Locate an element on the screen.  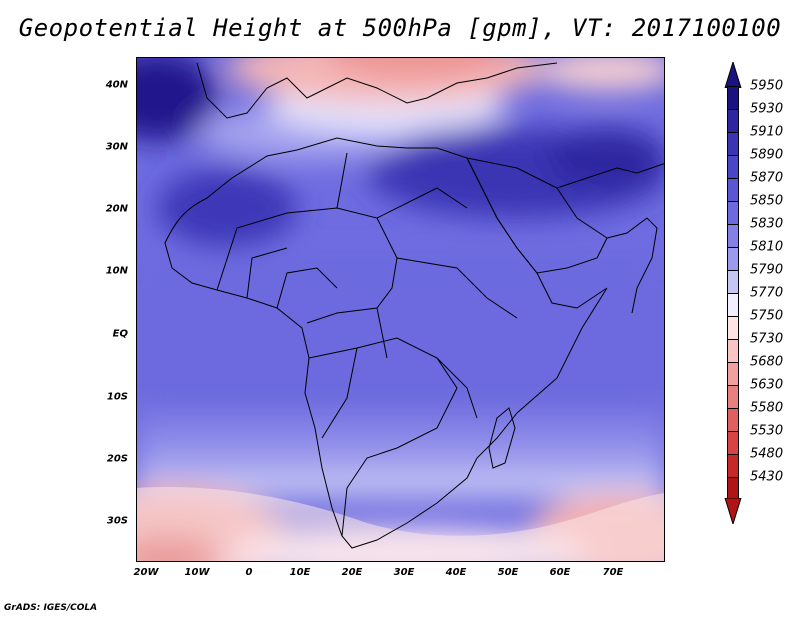
lat-label-20n: 20N is located at coordinates (116, 209).